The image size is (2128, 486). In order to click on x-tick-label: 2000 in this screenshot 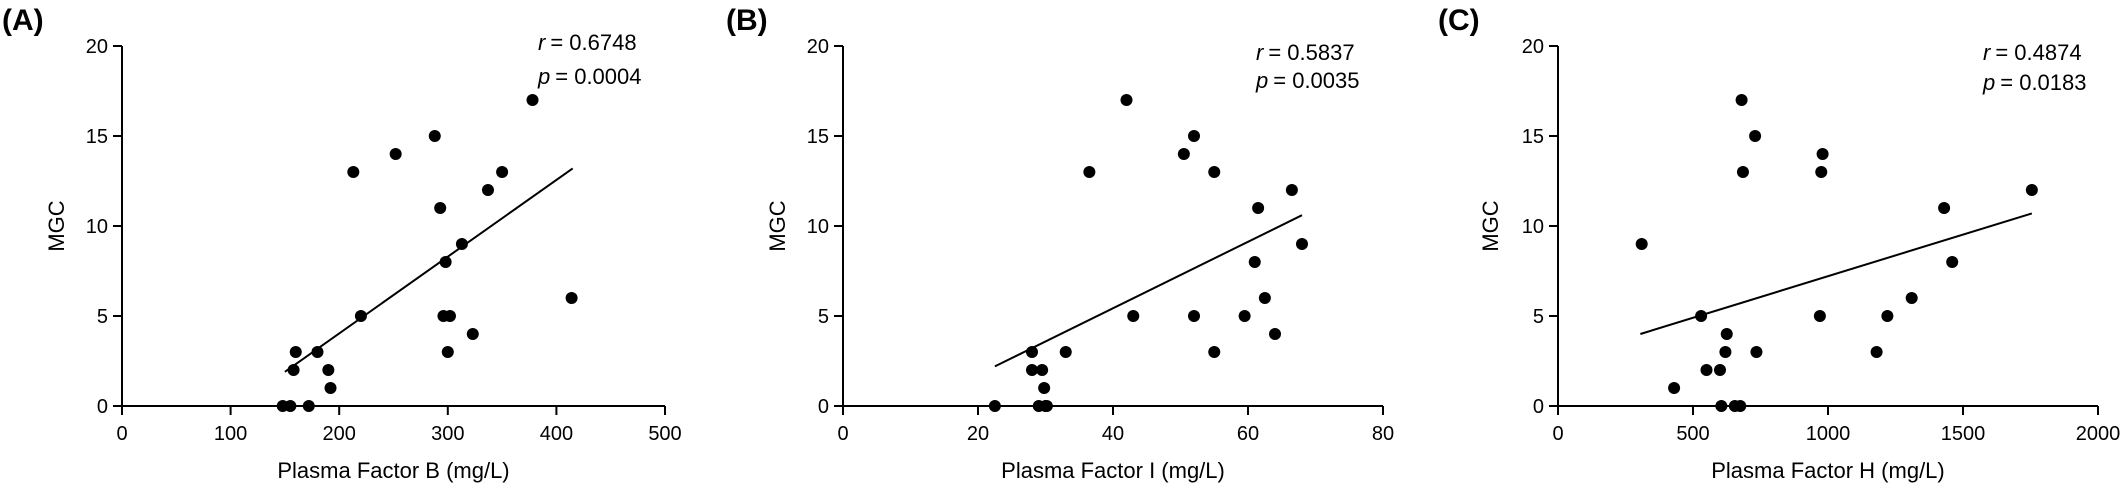, I will do `click(2098, 434)`.